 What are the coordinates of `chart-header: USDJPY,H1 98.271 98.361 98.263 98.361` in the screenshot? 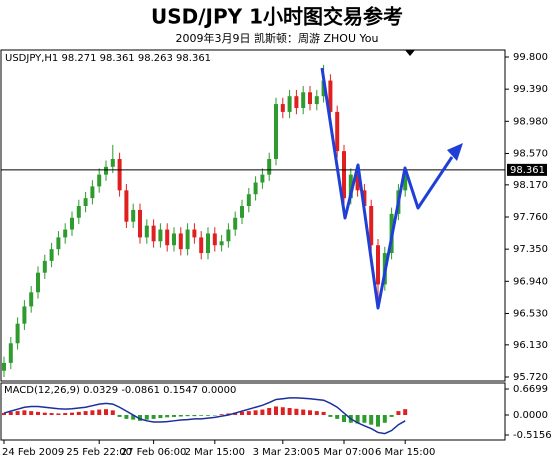 It's located at (108, 58).